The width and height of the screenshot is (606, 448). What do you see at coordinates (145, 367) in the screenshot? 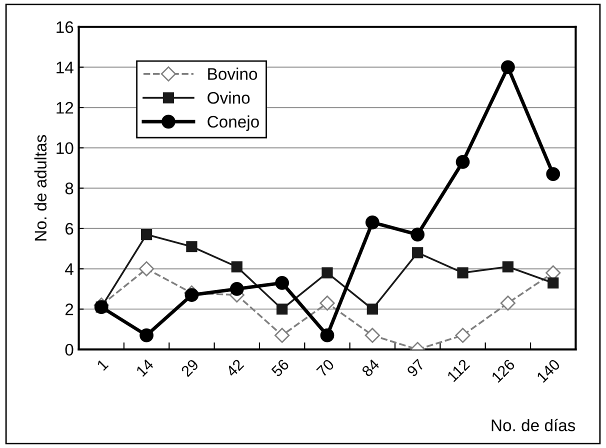
I see `x-tick-label: 14` at bounding box center [145, 367].